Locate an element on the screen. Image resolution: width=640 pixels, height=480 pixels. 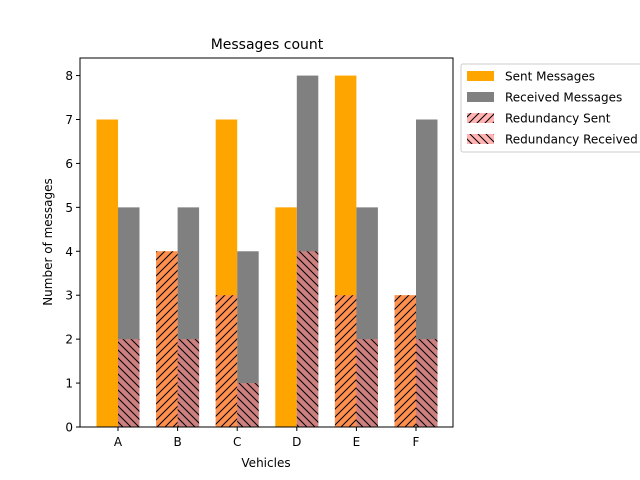
bar-redundancy-received-C is located at coordinates (248, 405).